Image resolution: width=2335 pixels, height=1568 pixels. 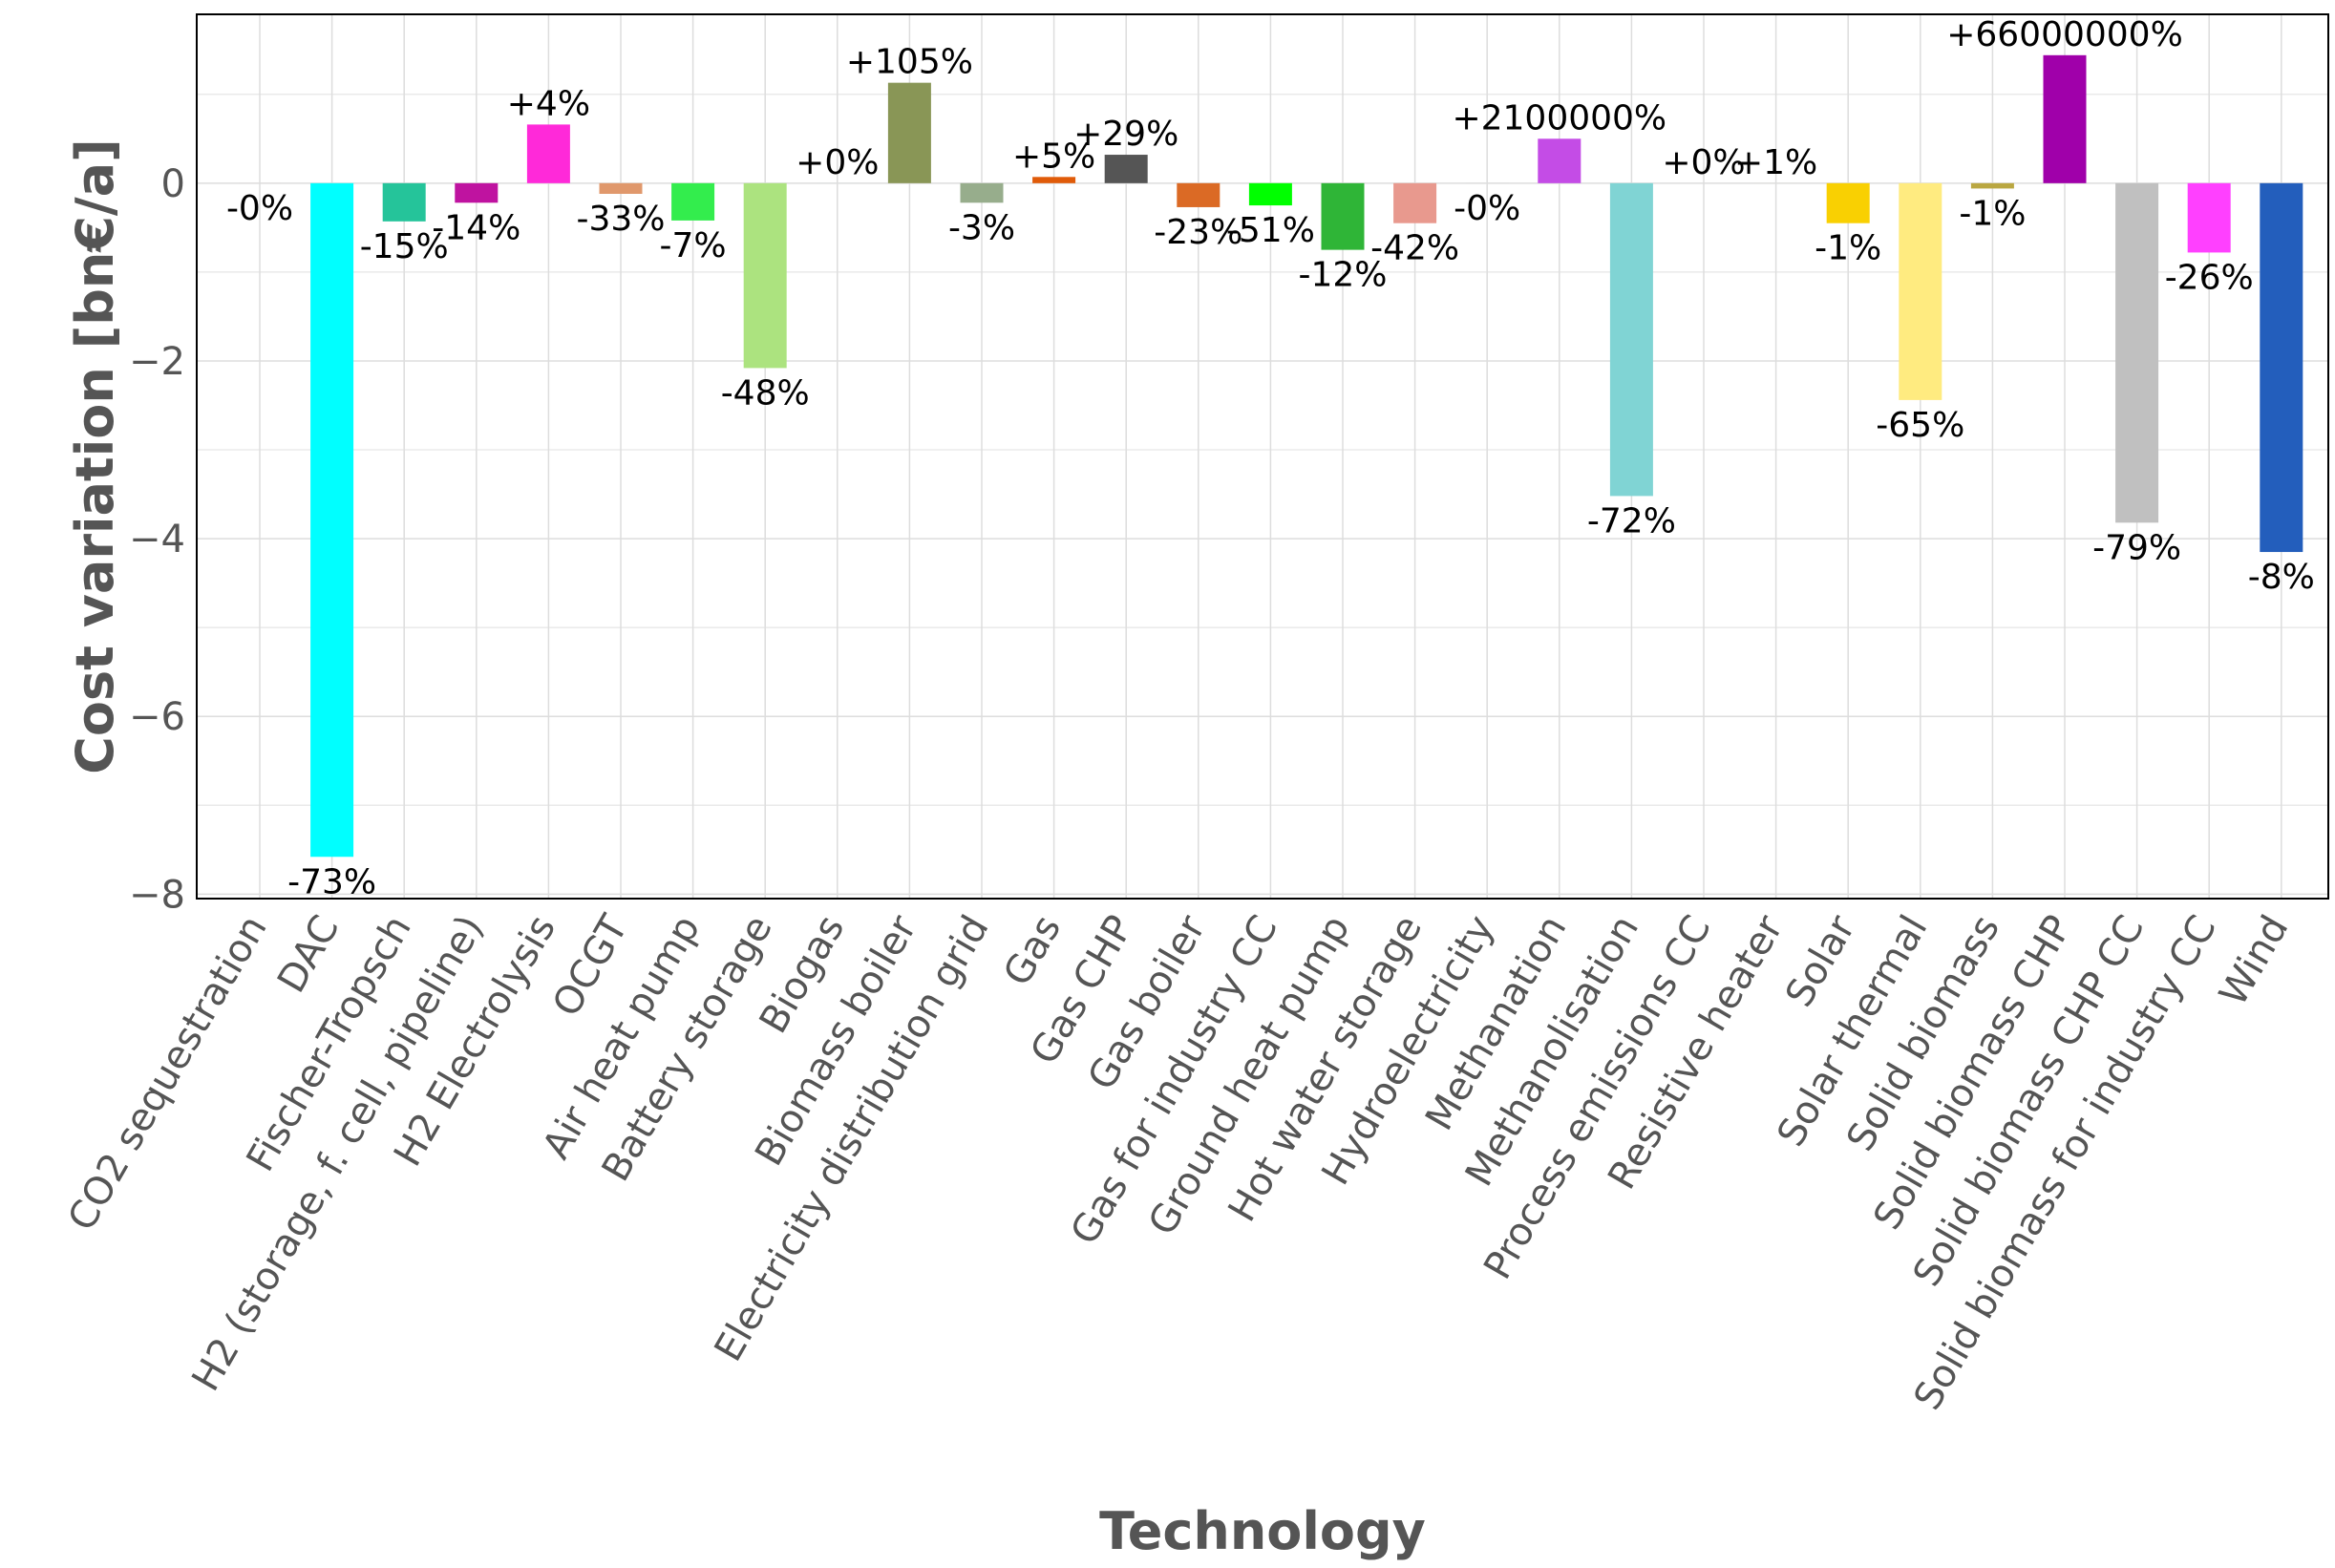 I want to click on bar-value-label: +105%, so click(x=909, y=62).